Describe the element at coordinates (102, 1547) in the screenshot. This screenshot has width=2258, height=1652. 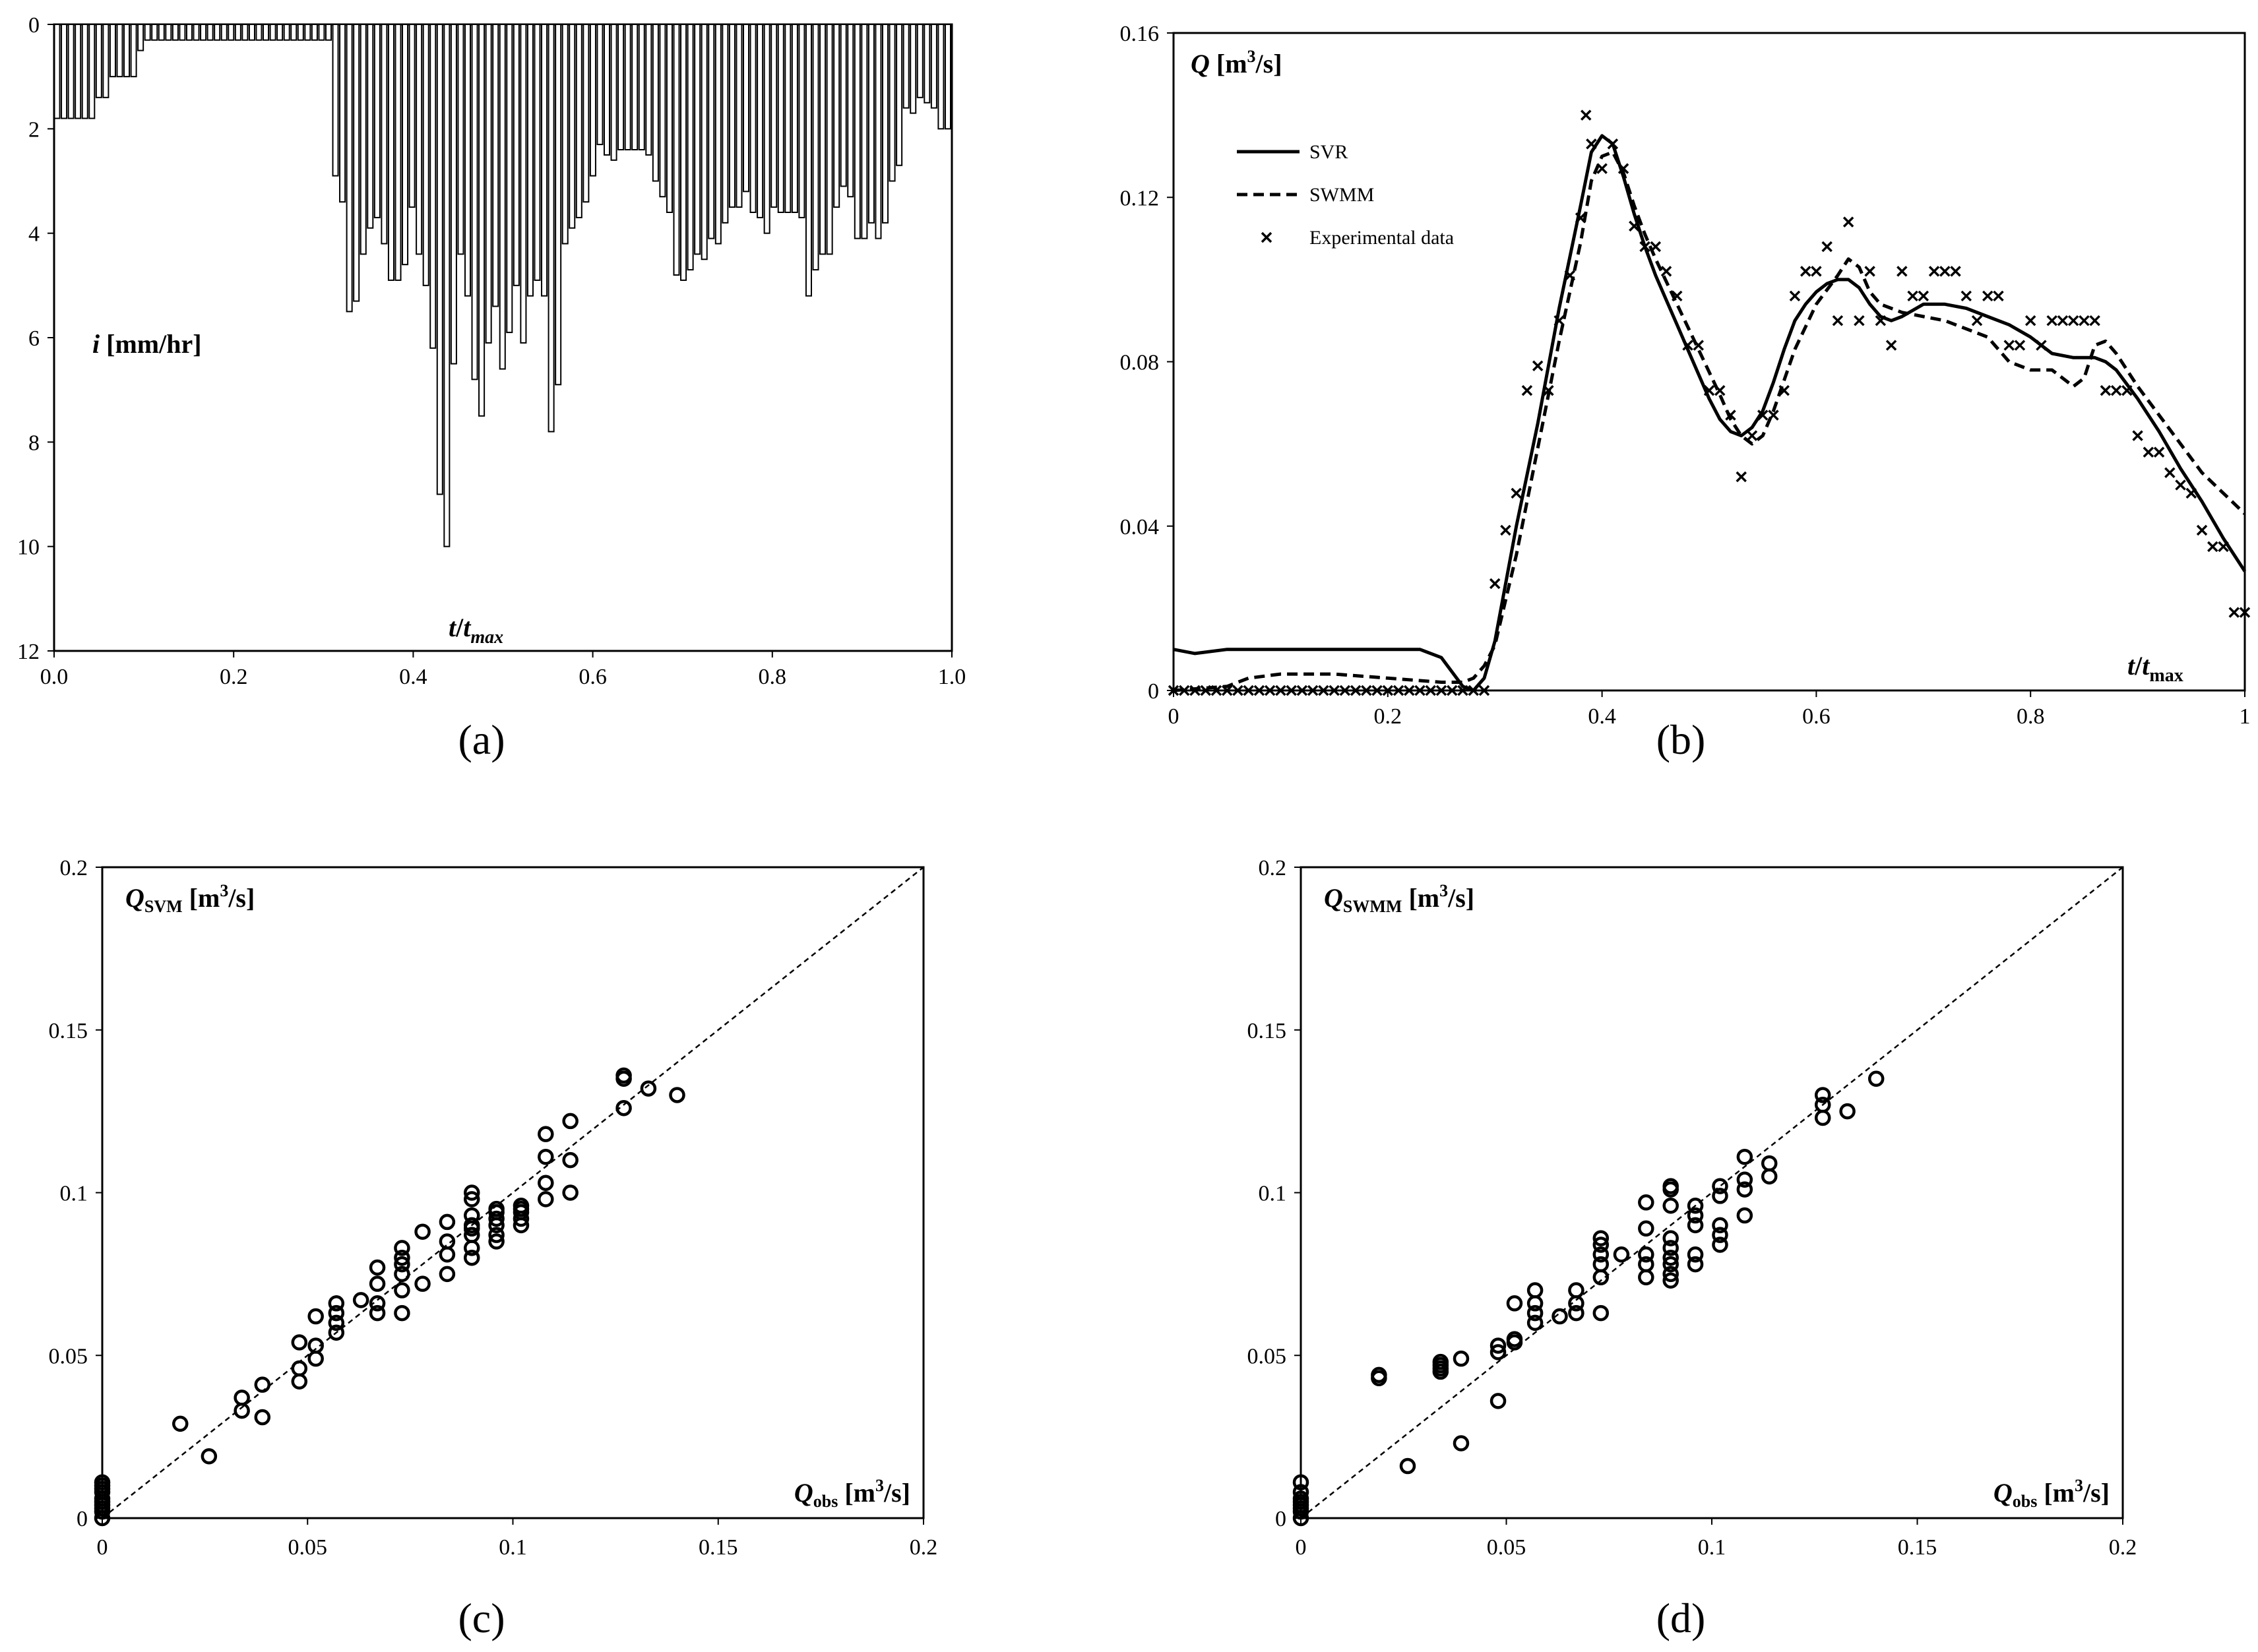
I see `x-tick-label: 0` at that location.